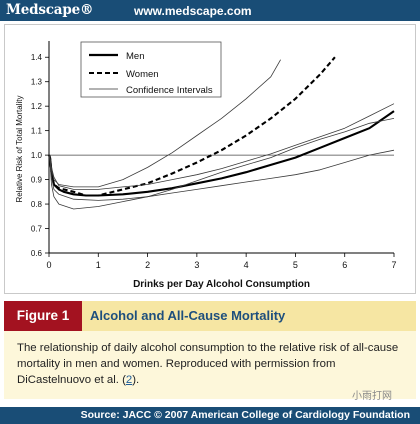 The height and width of the screenshot is (424, 420). I want to click on legend-box, so click(151, 69).